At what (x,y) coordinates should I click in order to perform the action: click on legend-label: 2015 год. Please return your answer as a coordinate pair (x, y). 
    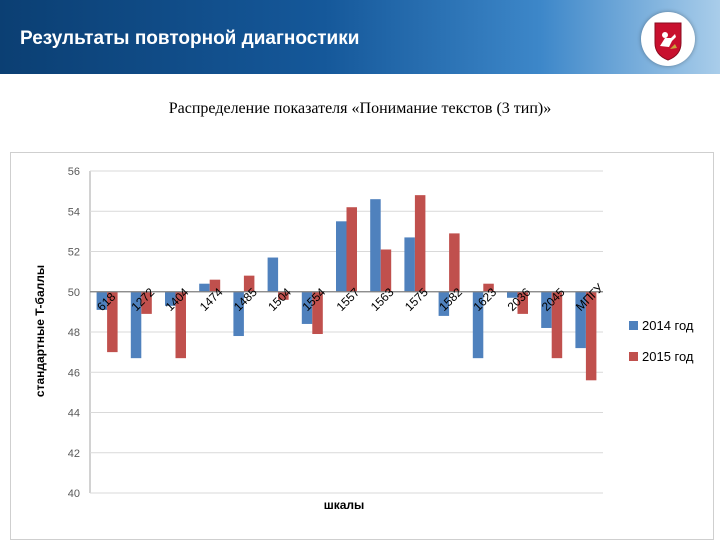
    Looking at the image, I should click on (668, 356).